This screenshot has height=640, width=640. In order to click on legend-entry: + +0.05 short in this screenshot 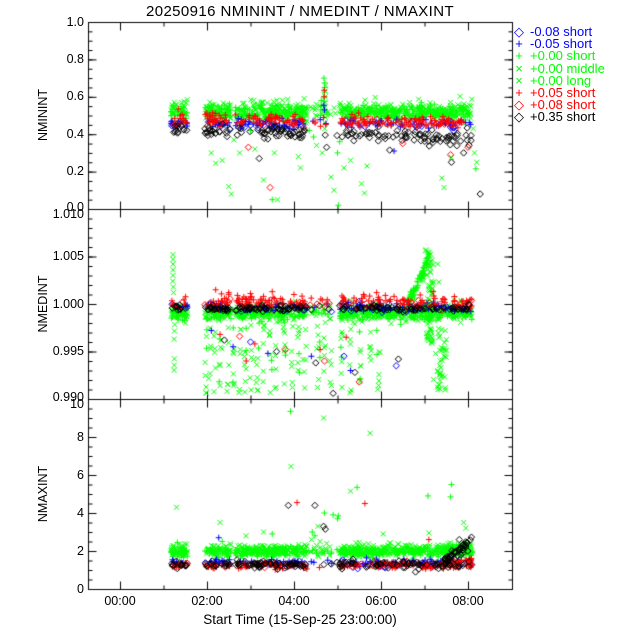, I will do `click(574, 92)`.